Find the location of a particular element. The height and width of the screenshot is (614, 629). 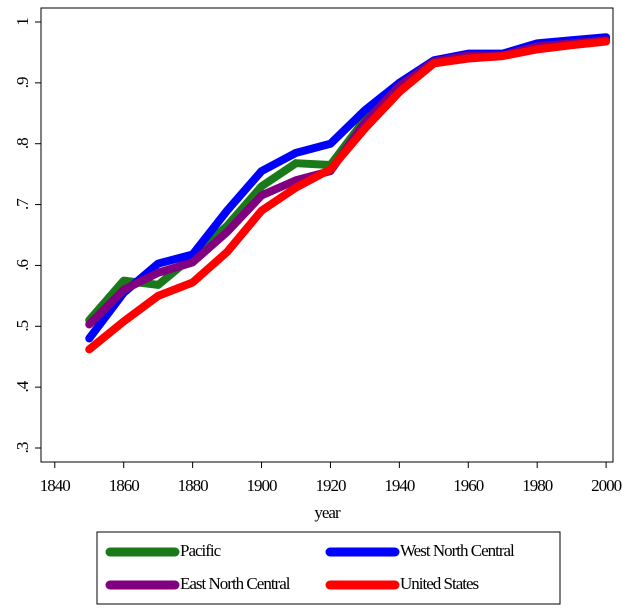

legend-frame is located at coordinates (328, 568).